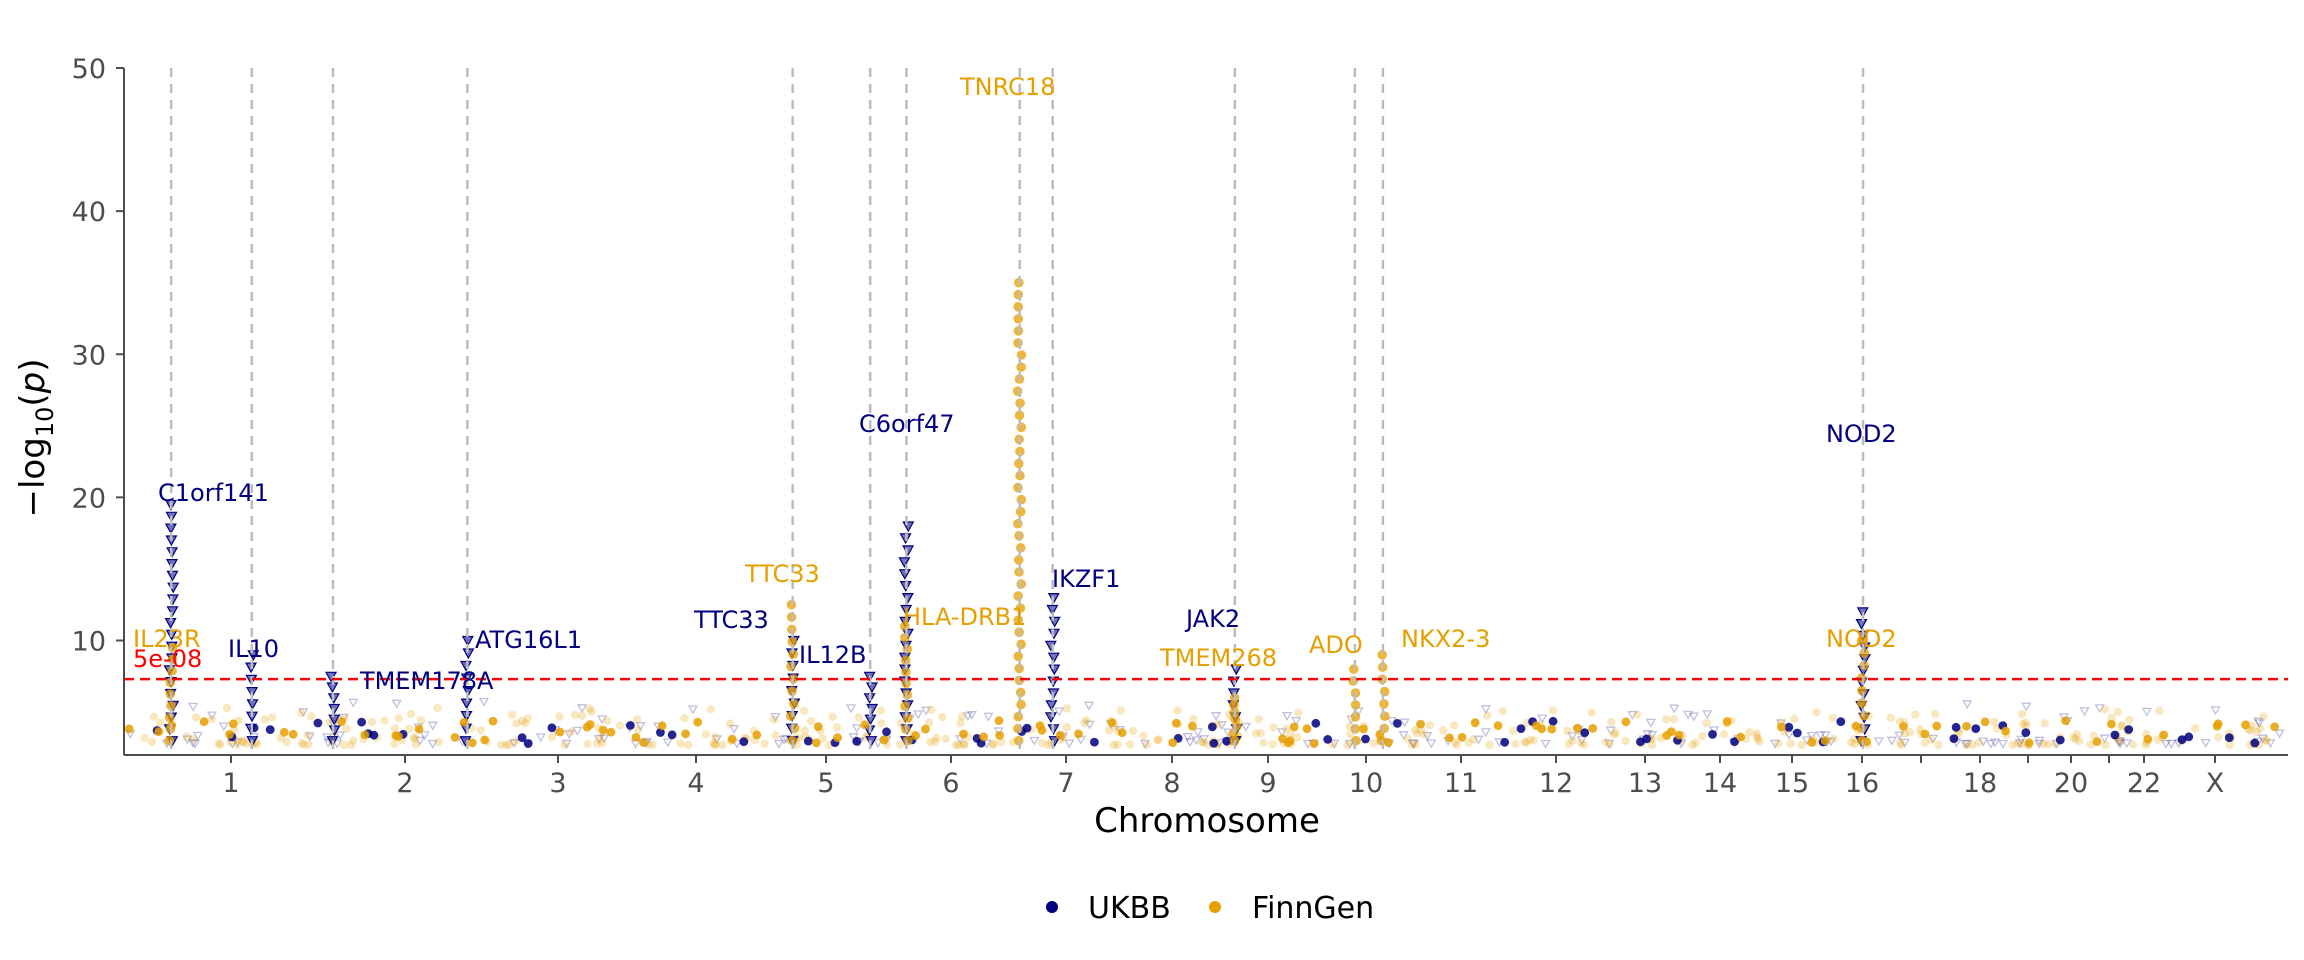 The width and height of the screenshot is (2304, 960). Describe the element at coordinates (2215, 783) in the screenshot. I see `x-tick-label: X` at that location.